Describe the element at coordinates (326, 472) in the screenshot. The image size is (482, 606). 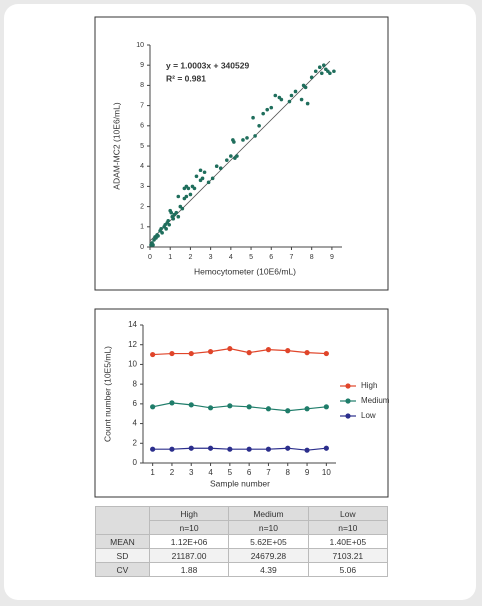
I see `x-tick-label: 10` at that location.